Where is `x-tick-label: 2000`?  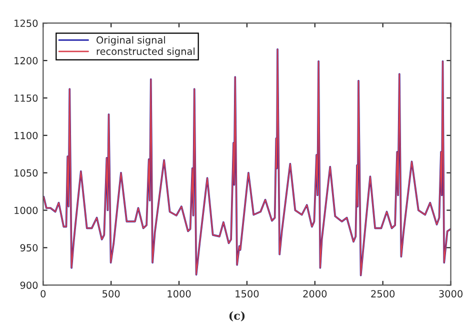
x-tick-label: 2000 is located at coordinates (315, 294).